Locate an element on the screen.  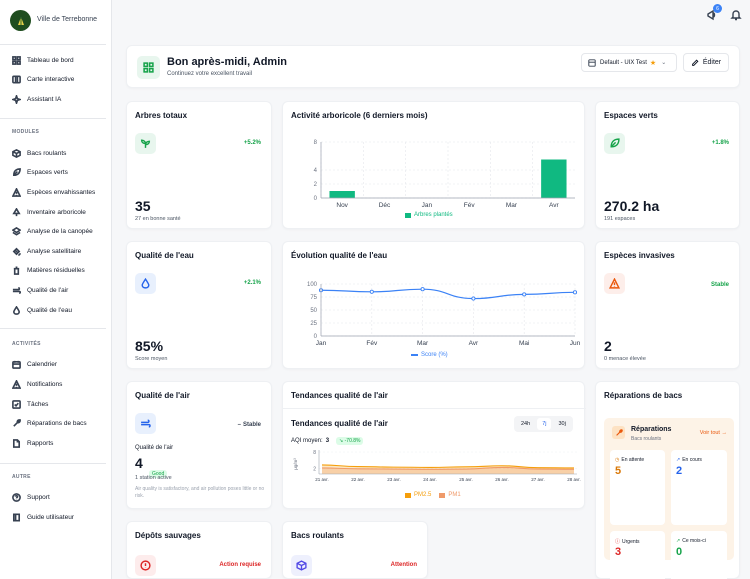
edit-button: Éditer is located at coordinates (706, 62).